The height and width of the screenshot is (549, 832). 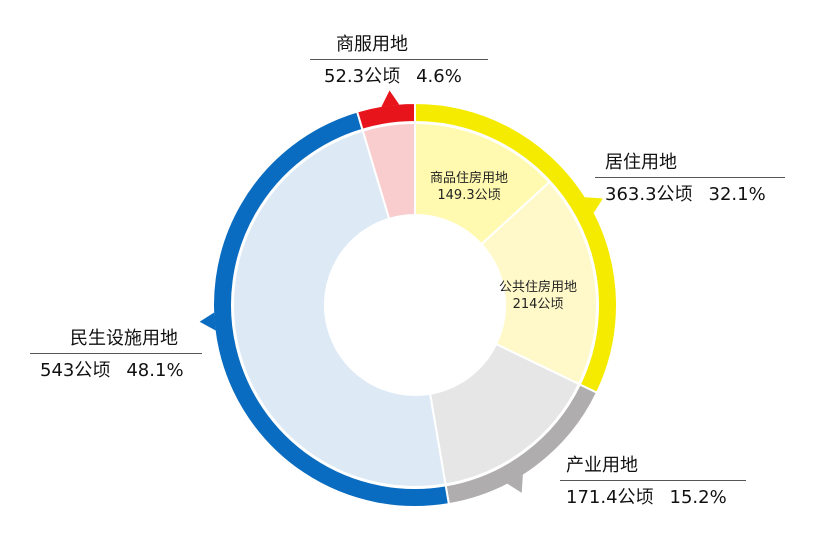 What do you see at coordinates (515, 483) in the screenshot?
I see `pointer-chanye` at bounding box center [515, 483].